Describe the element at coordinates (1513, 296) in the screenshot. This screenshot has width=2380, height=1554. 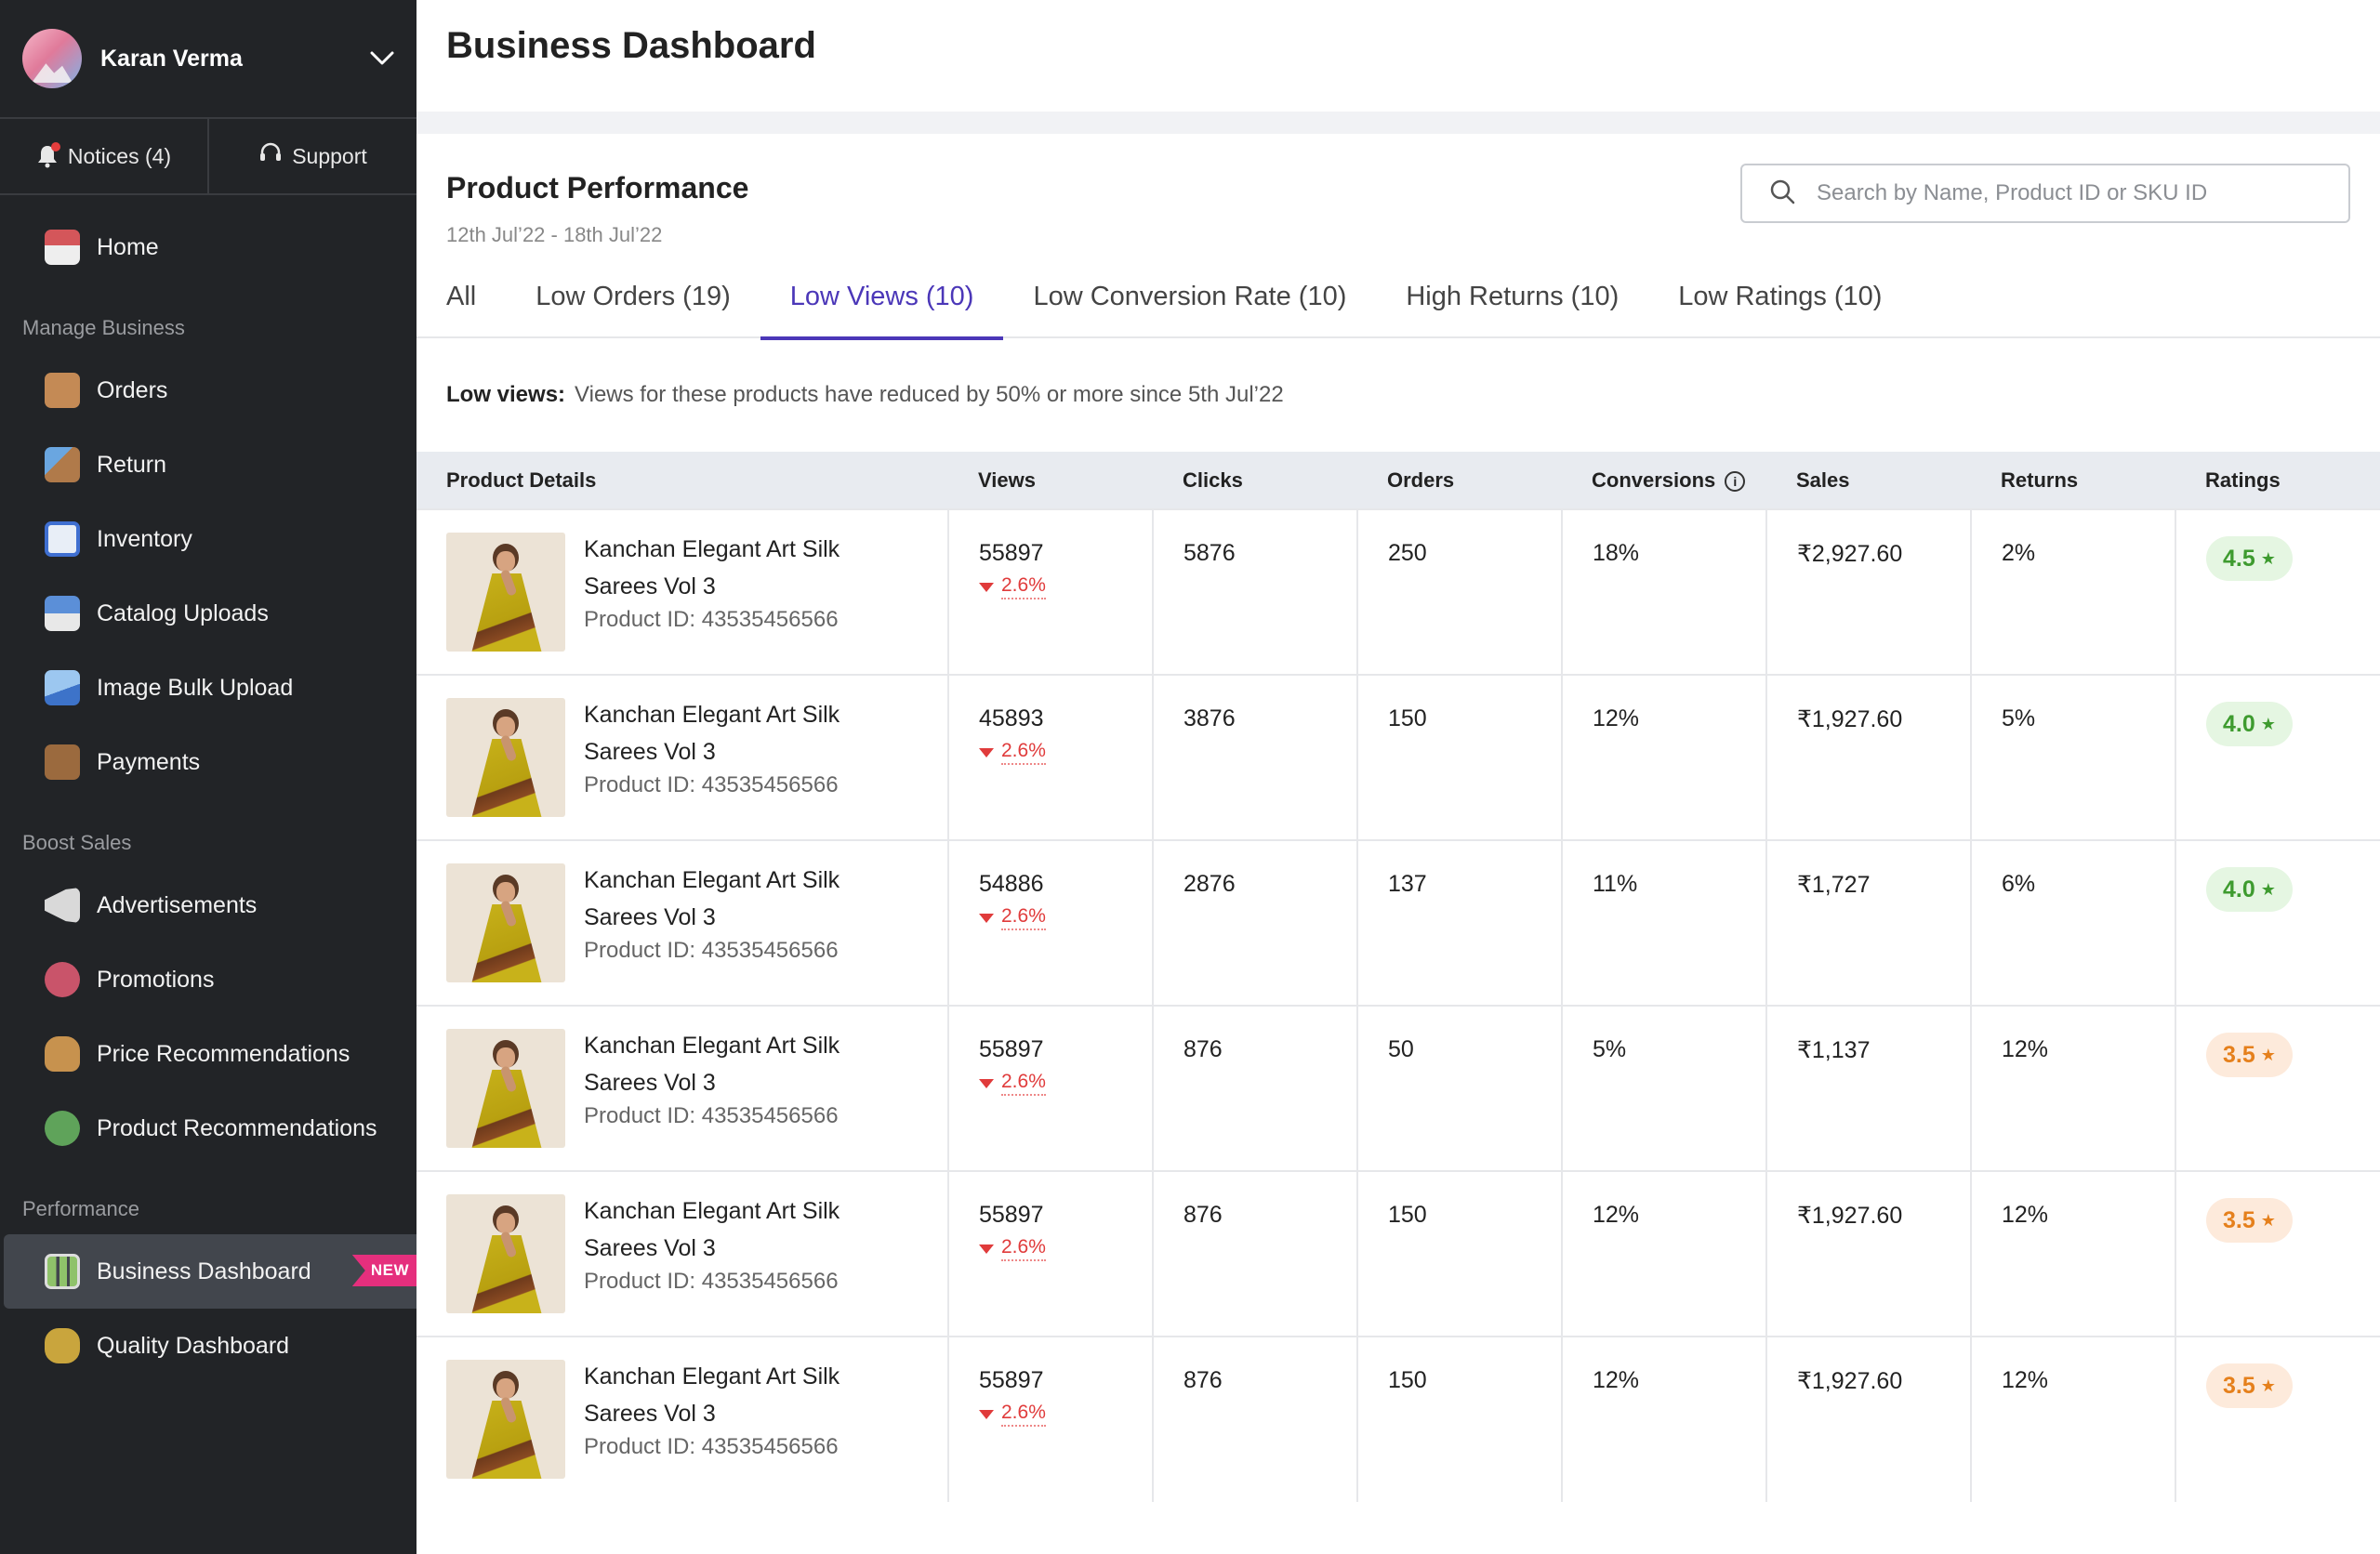
I see `tab-high-returns: High Returns (10)` at that location.